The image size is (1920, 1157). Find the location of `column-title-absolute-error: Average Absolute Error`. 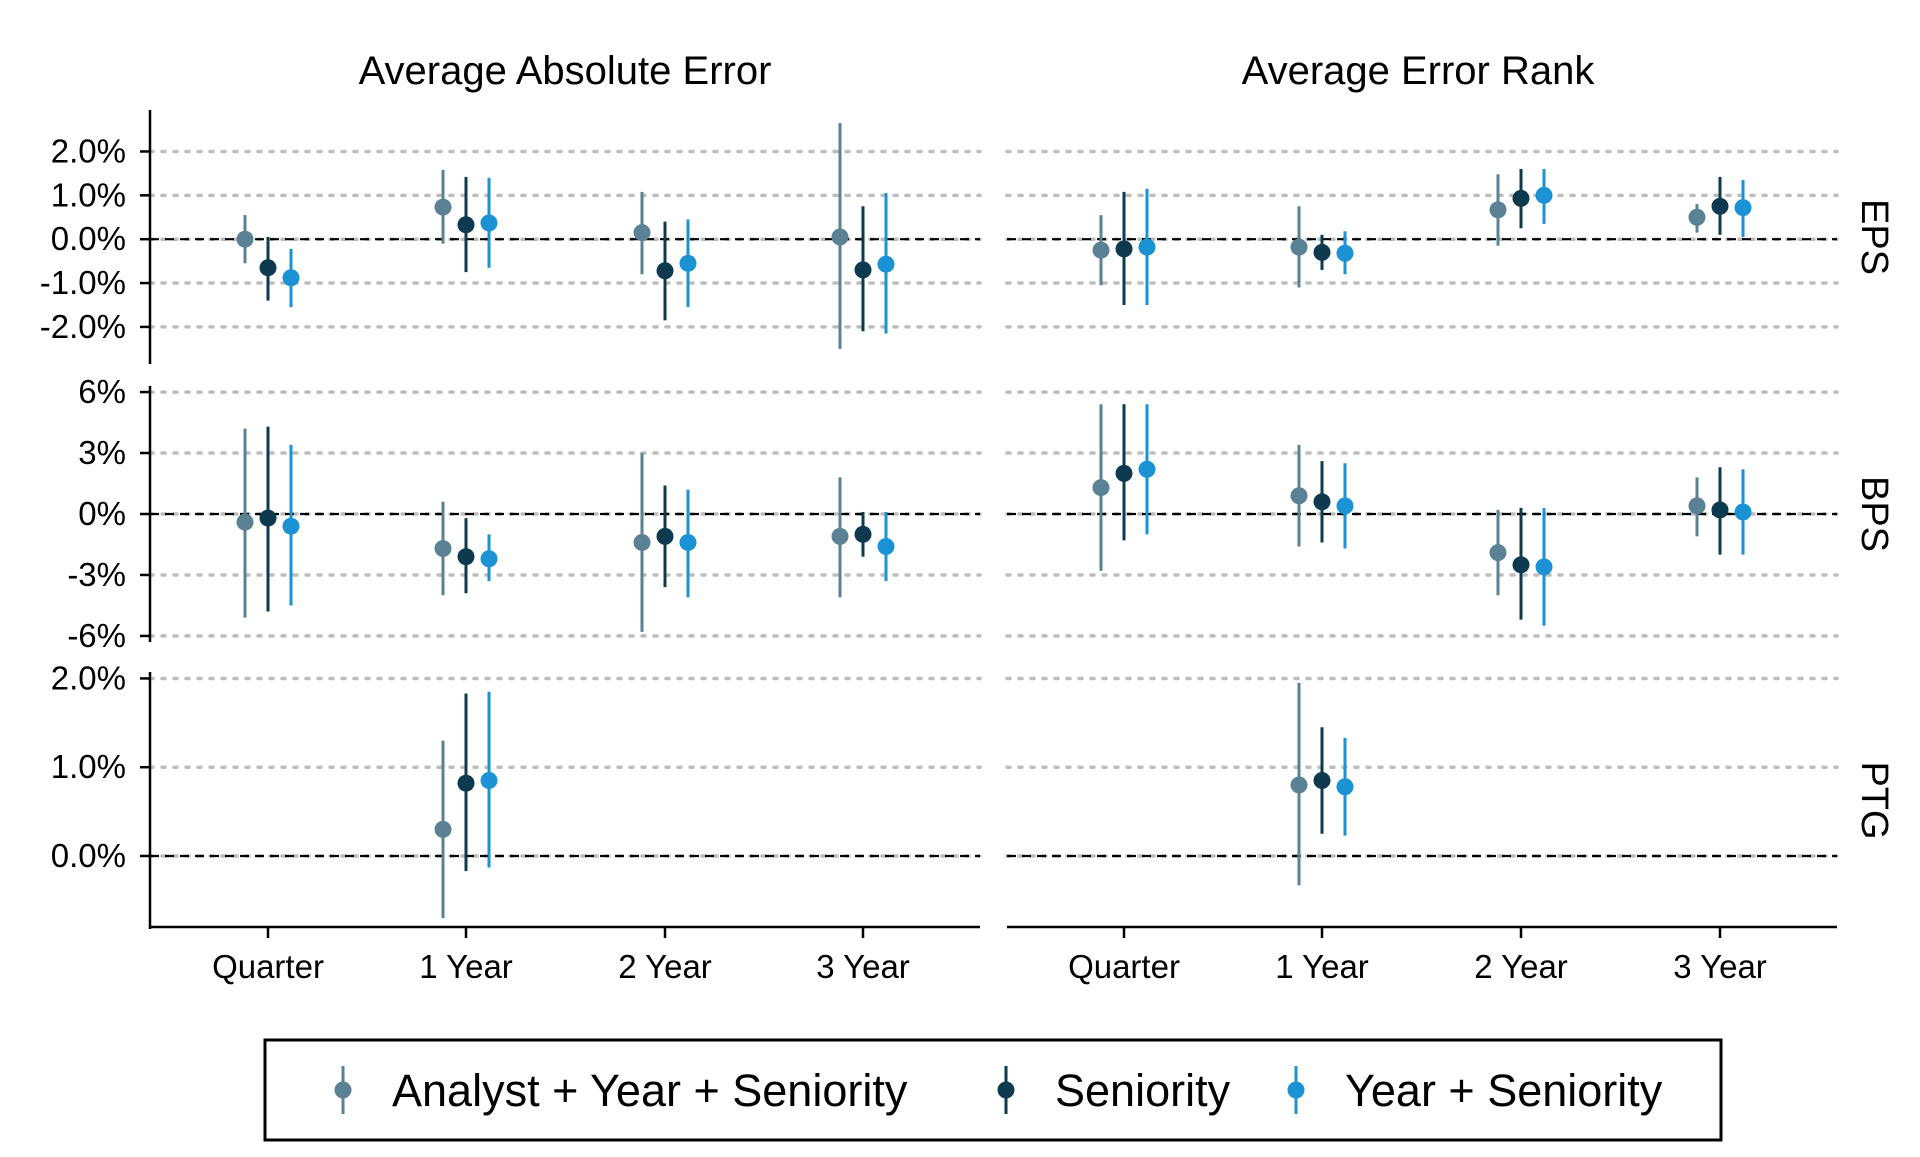

column-title-absolute-error: Average Absolute Error is located at coordinates (565, 71).